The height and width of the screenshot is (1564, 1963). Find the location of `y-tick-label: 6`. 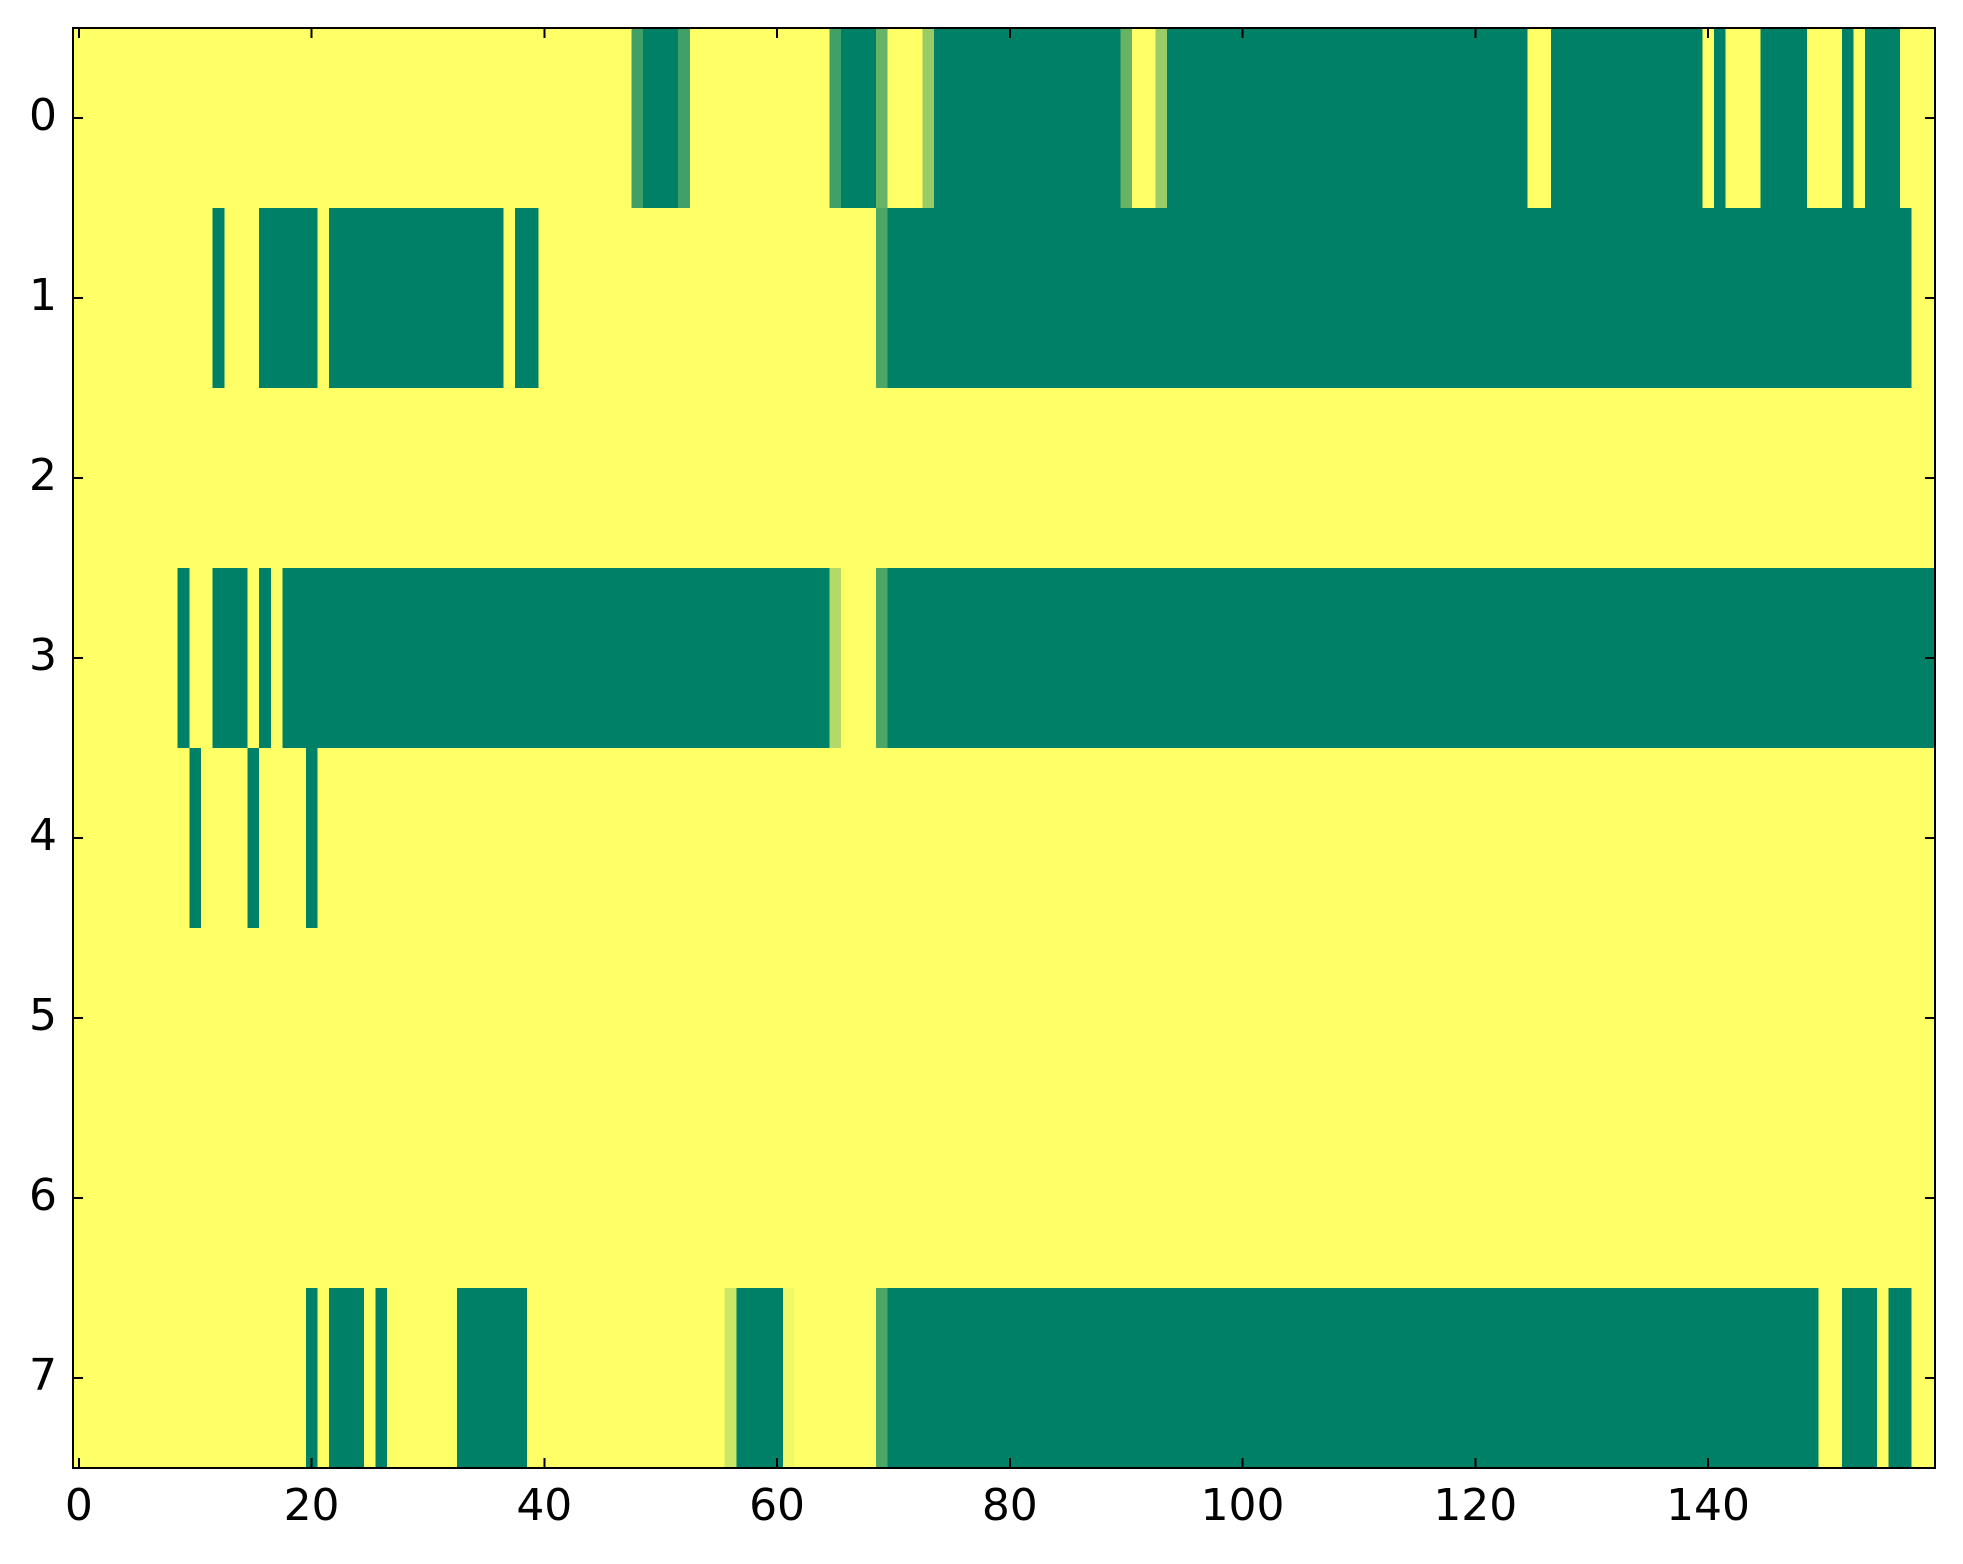

y-tick-label: 6 is located at coordinates (43, 1195).